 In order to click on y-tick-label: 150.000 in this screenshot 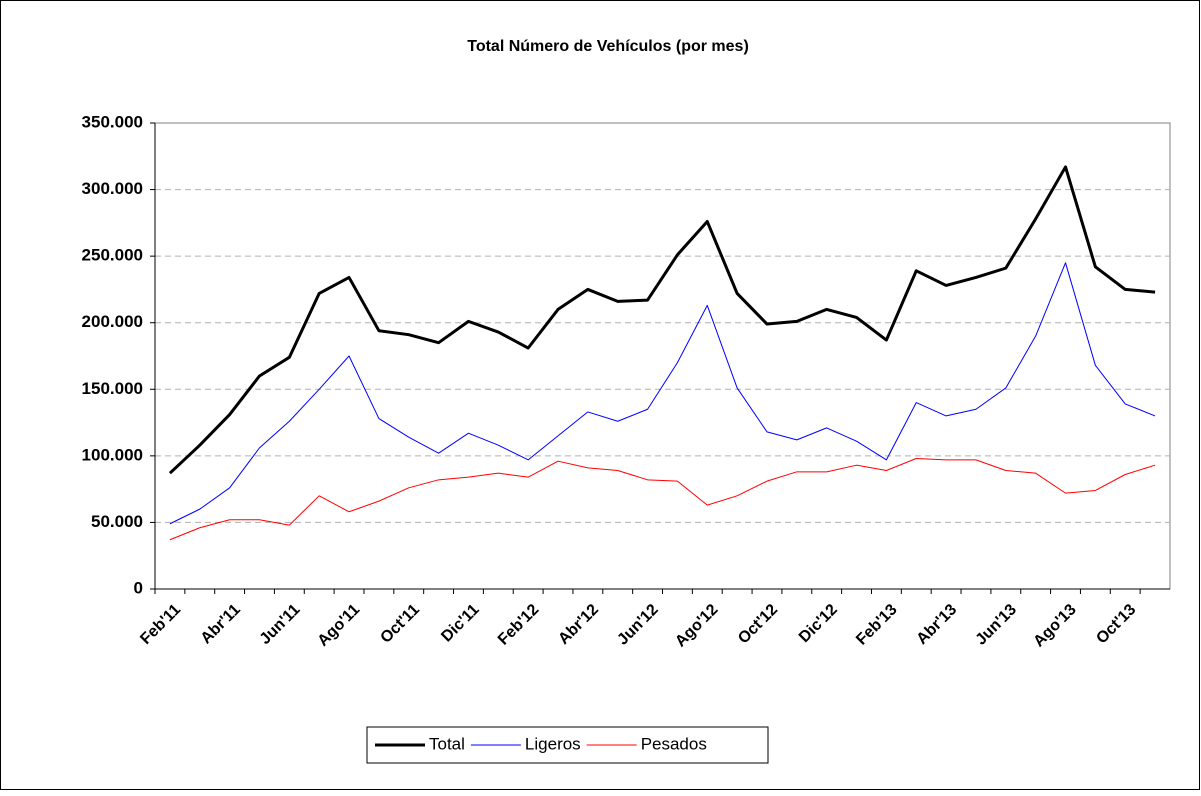, I will do `click(112, 388)`.